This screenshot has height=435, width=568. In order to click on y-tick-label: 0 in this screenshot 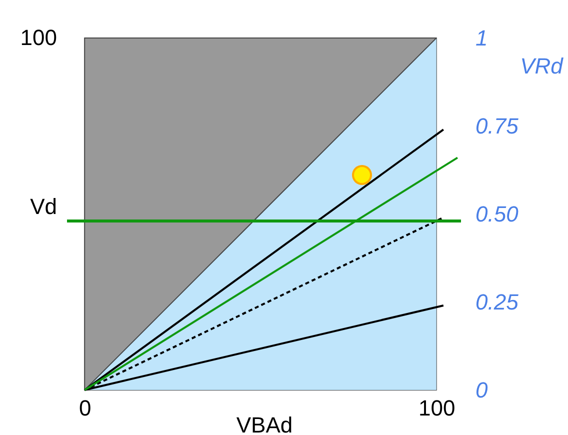, I will do `click(482, 390)`.